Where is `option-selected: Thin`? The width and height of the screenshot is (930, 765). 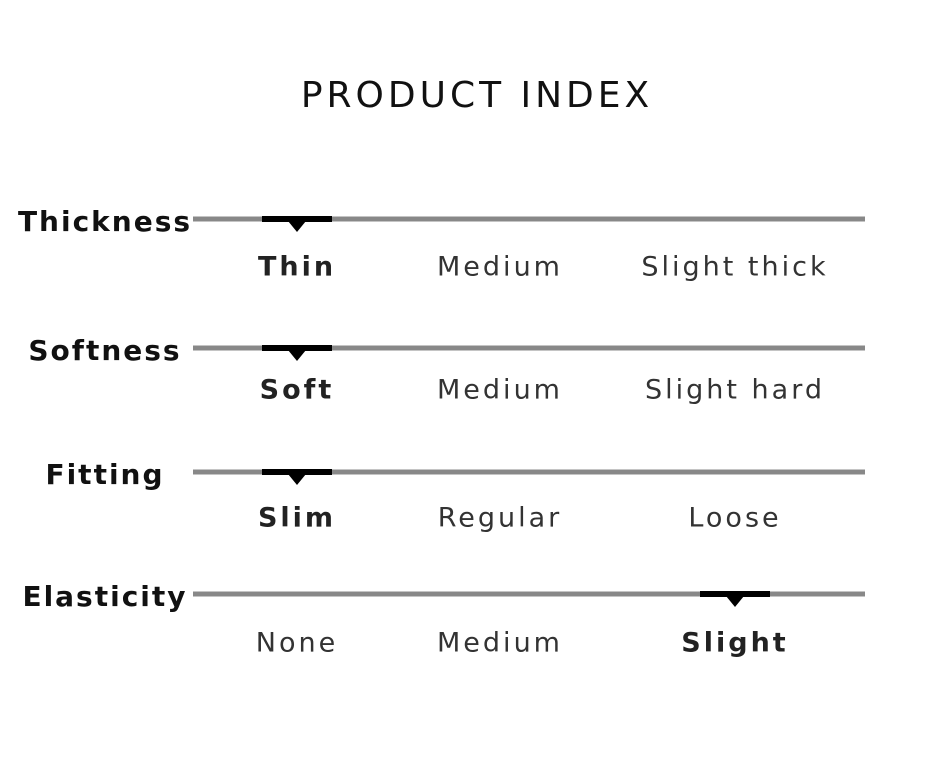 option-selected: Thin is located at coordinates (297, 267).